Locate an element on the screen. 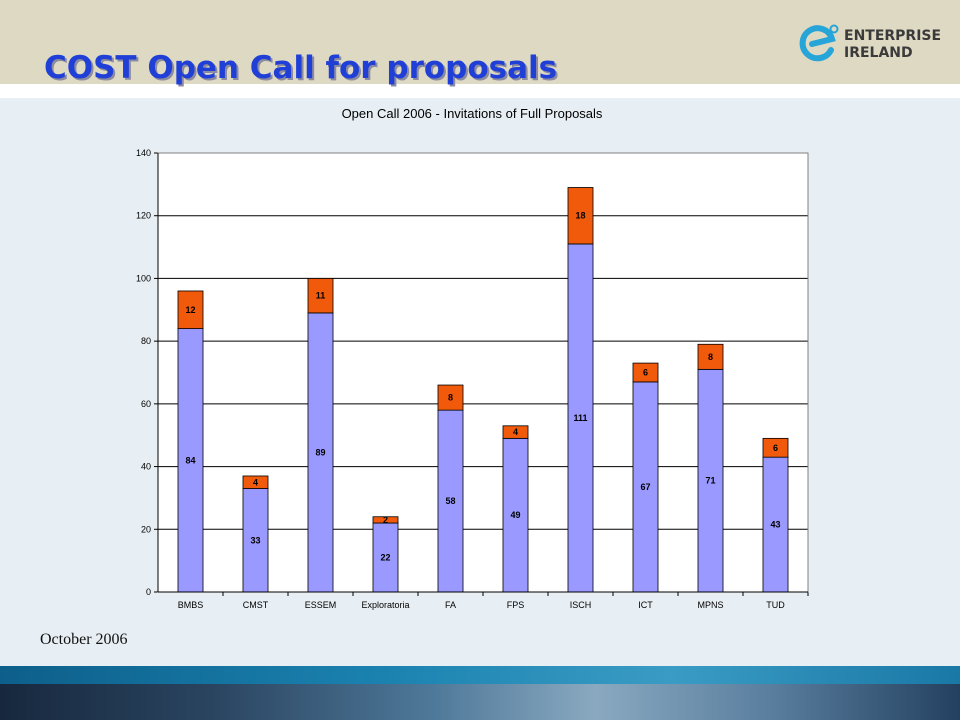 The height and width of the screenshot is (720, 960). footer-background-image is located at coordinates (480, 702).